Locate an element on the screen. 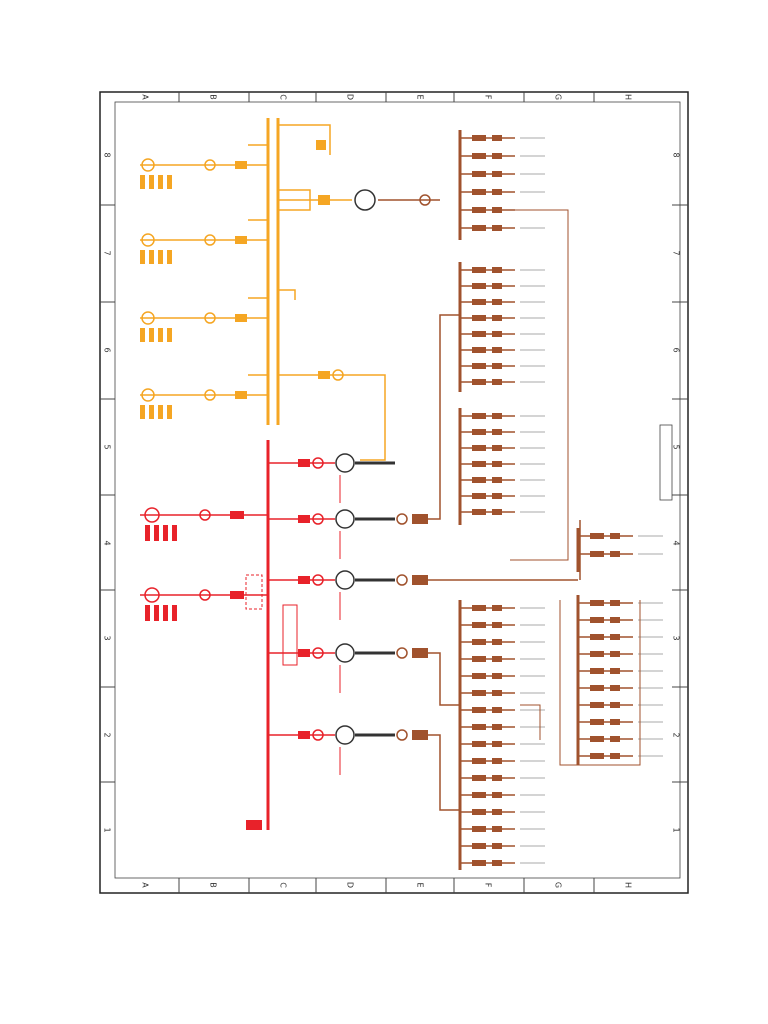 Image resolution: width=768 pixels, height=1024 pixels. row-label: 8 is located at coordinates (107, 154).